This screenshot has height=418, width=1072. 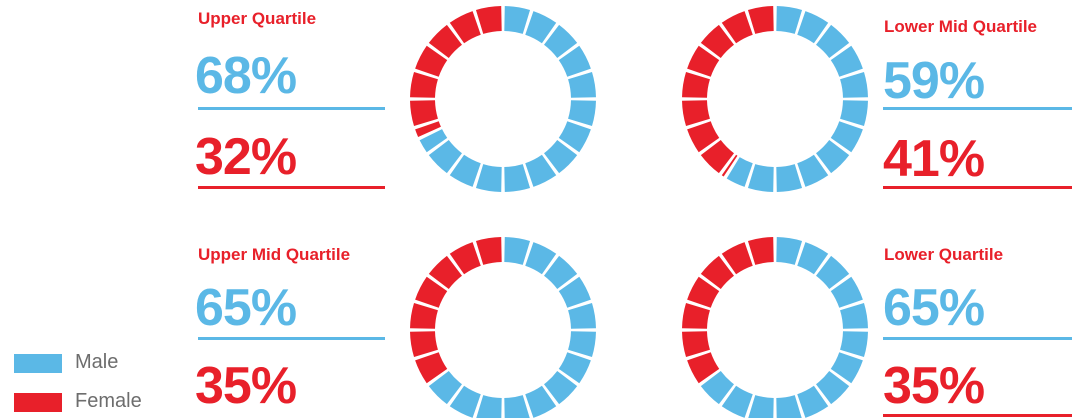 What do you see at coordinates (246, 76) in the screenshot?
I see `male-percentage: 68%` at bounding box center [246, 76].